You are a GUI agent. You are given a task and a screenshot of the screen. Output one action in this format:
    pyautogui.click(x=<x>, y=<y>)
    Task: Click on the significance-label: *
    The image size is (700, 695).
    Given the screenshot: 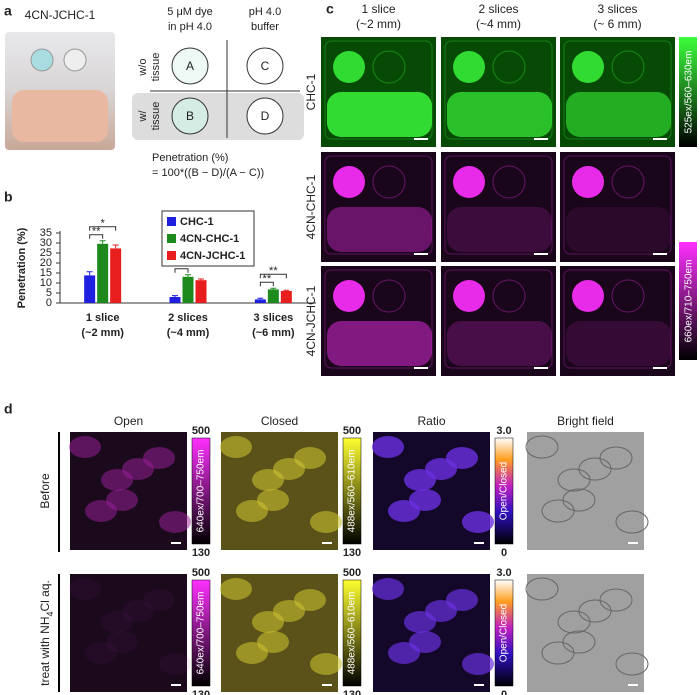 What is the action you would take?
    pyautogui.click(x=103, y=224)
    